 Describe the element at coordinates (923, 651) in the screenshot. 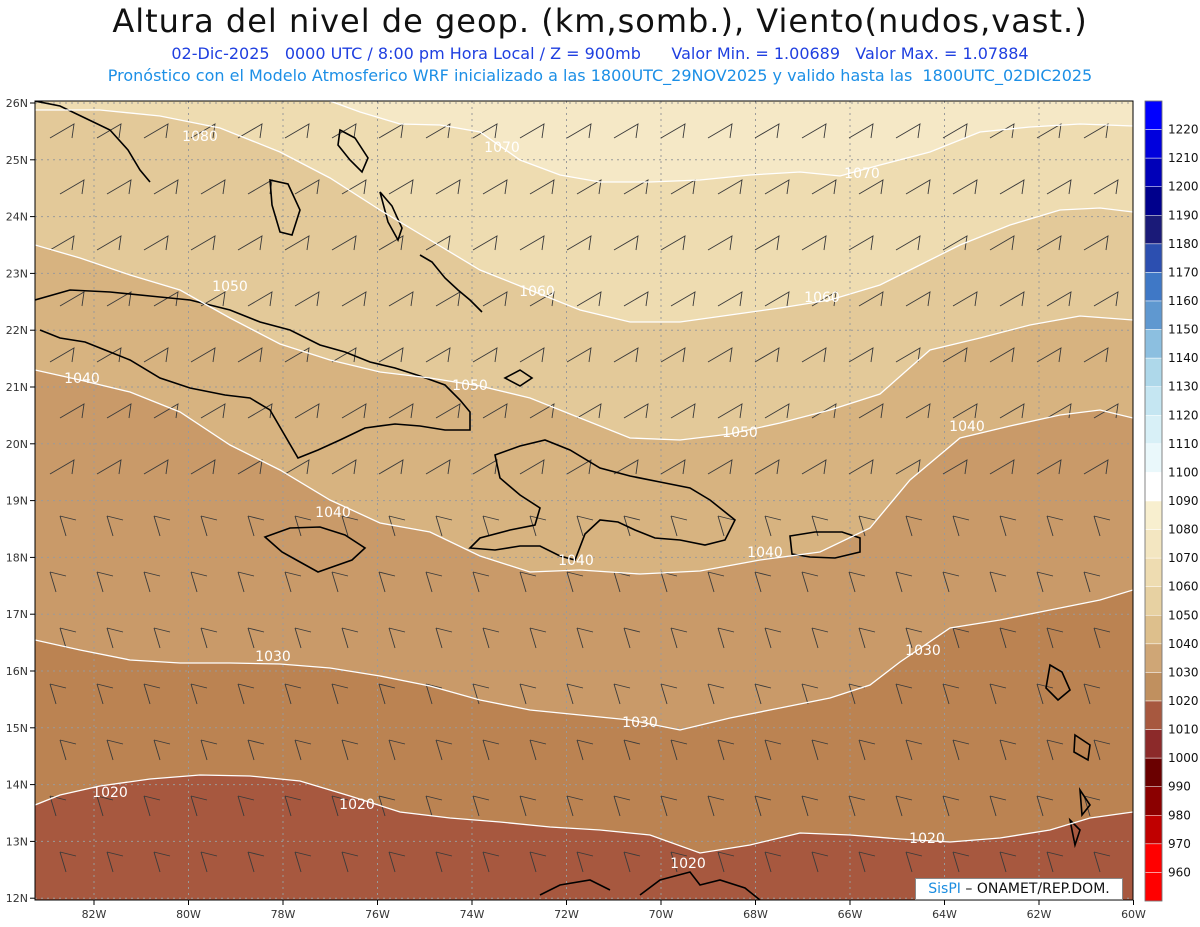

I see `contour-label: 1030` at that location.